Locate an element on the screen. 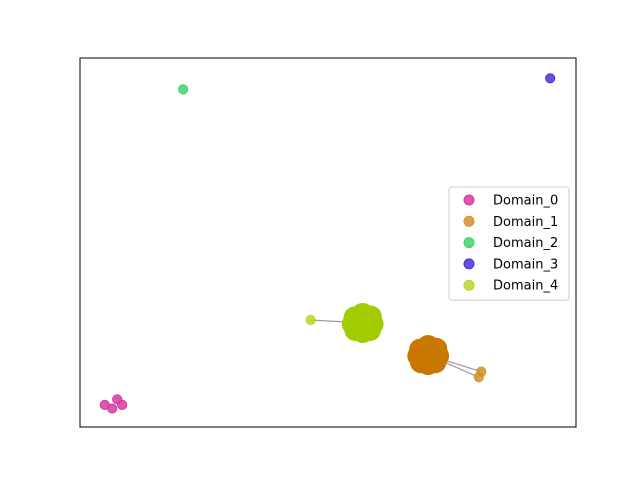  legend: Domain_0 Domain_1 Domain_2 Domain_3 Domain_4 is located at coordinates (509, 243).